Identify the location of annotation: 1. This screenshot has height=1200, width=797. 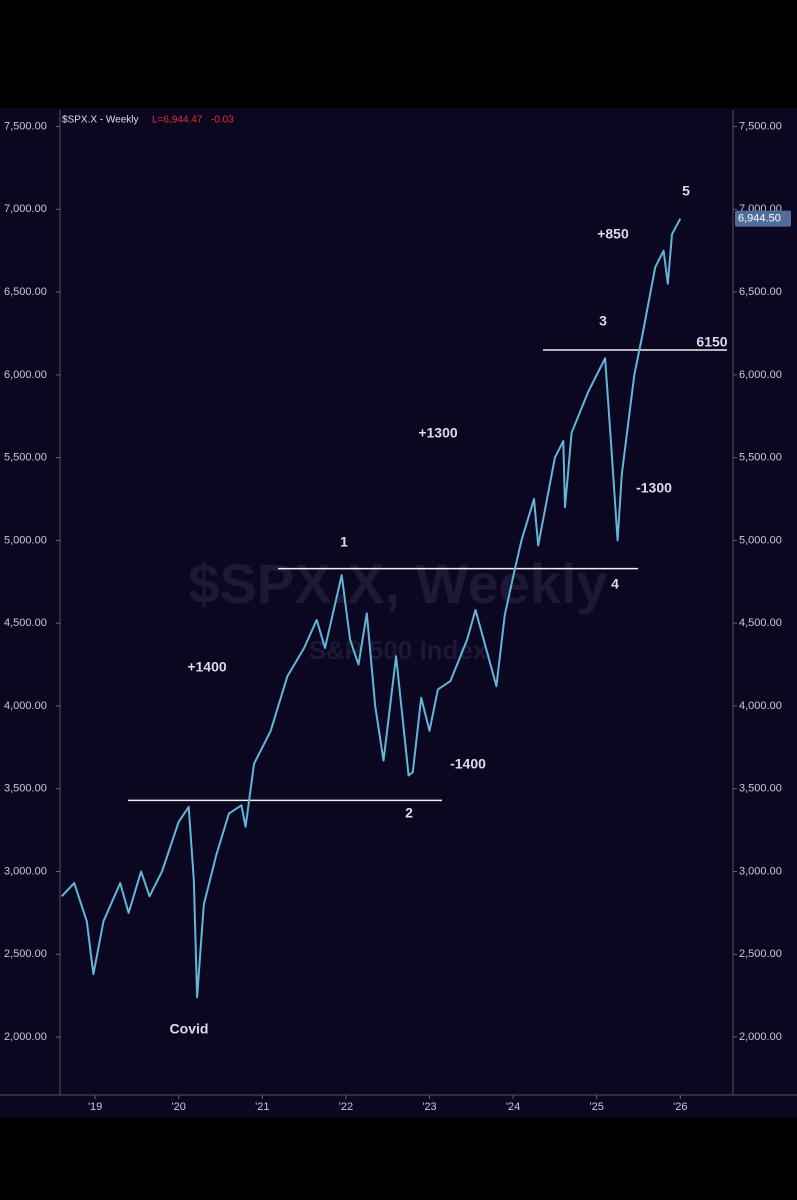
(344, 542).